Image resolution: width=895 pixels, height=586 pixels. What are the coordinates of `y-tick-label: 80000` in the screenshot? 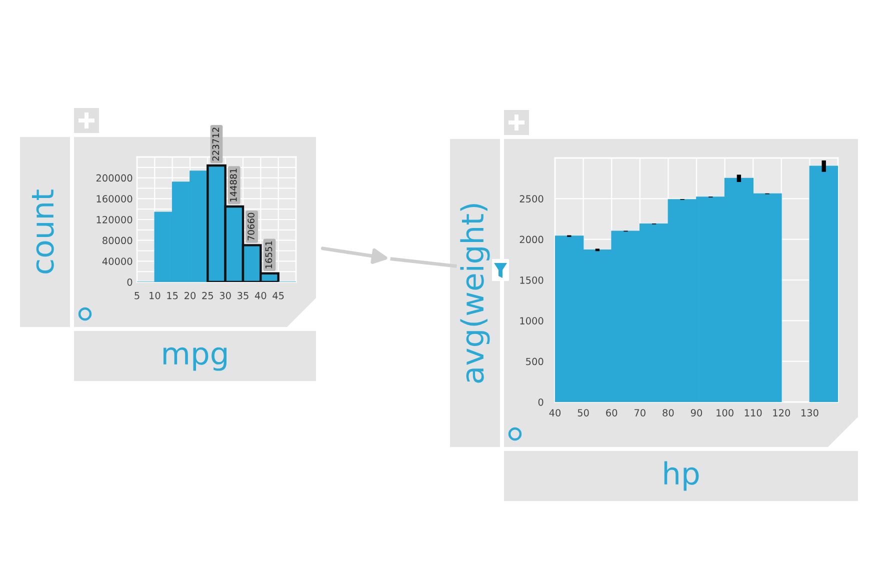 It's located at (117, 240).